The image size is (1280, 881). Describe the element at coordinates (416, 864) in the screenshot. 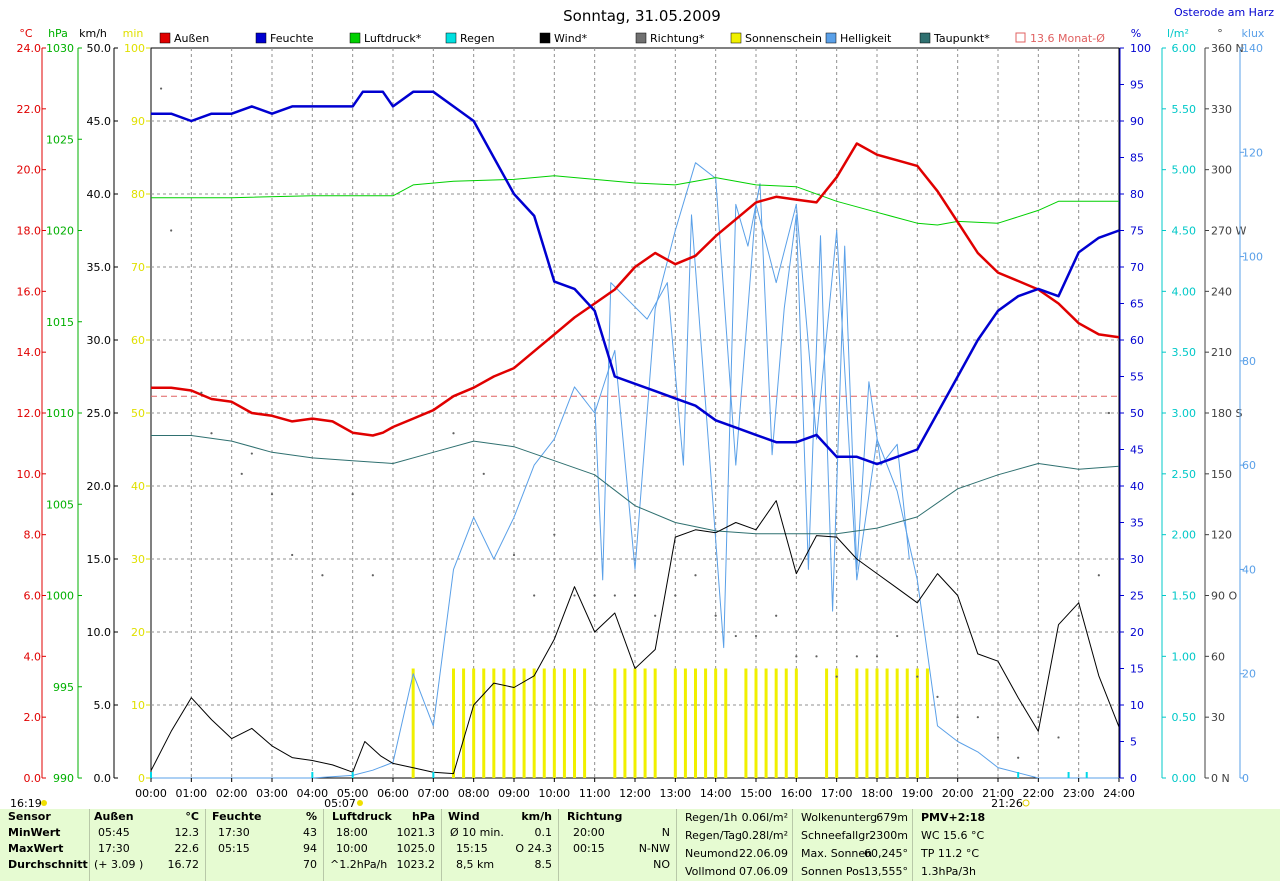

I see `luftdruck-avg-value: 1023.2` at that location.